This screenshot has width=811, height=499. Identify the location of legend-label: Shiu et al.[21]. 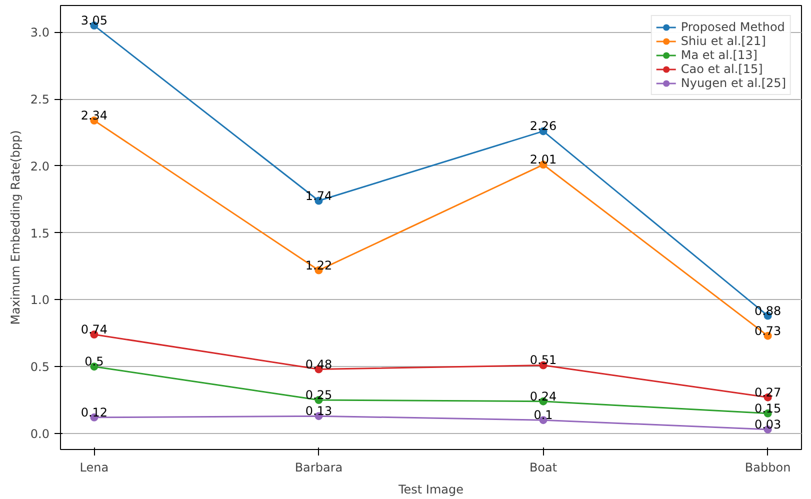
(723, 41).